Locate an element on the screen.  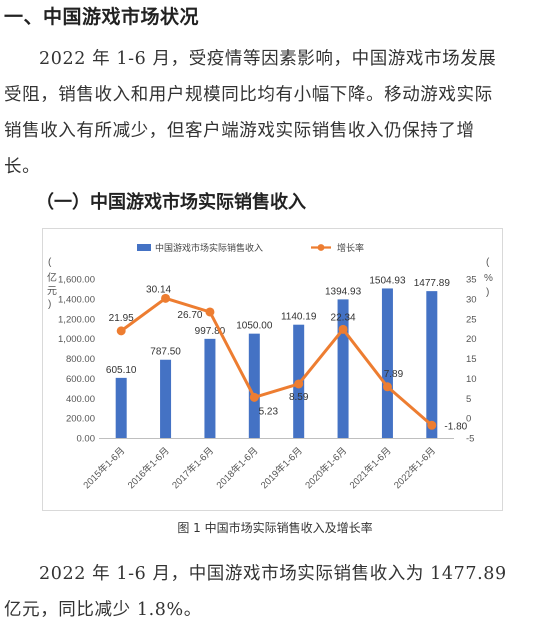
left-tick-label: 200.00 is located at coordinates (80, 419).